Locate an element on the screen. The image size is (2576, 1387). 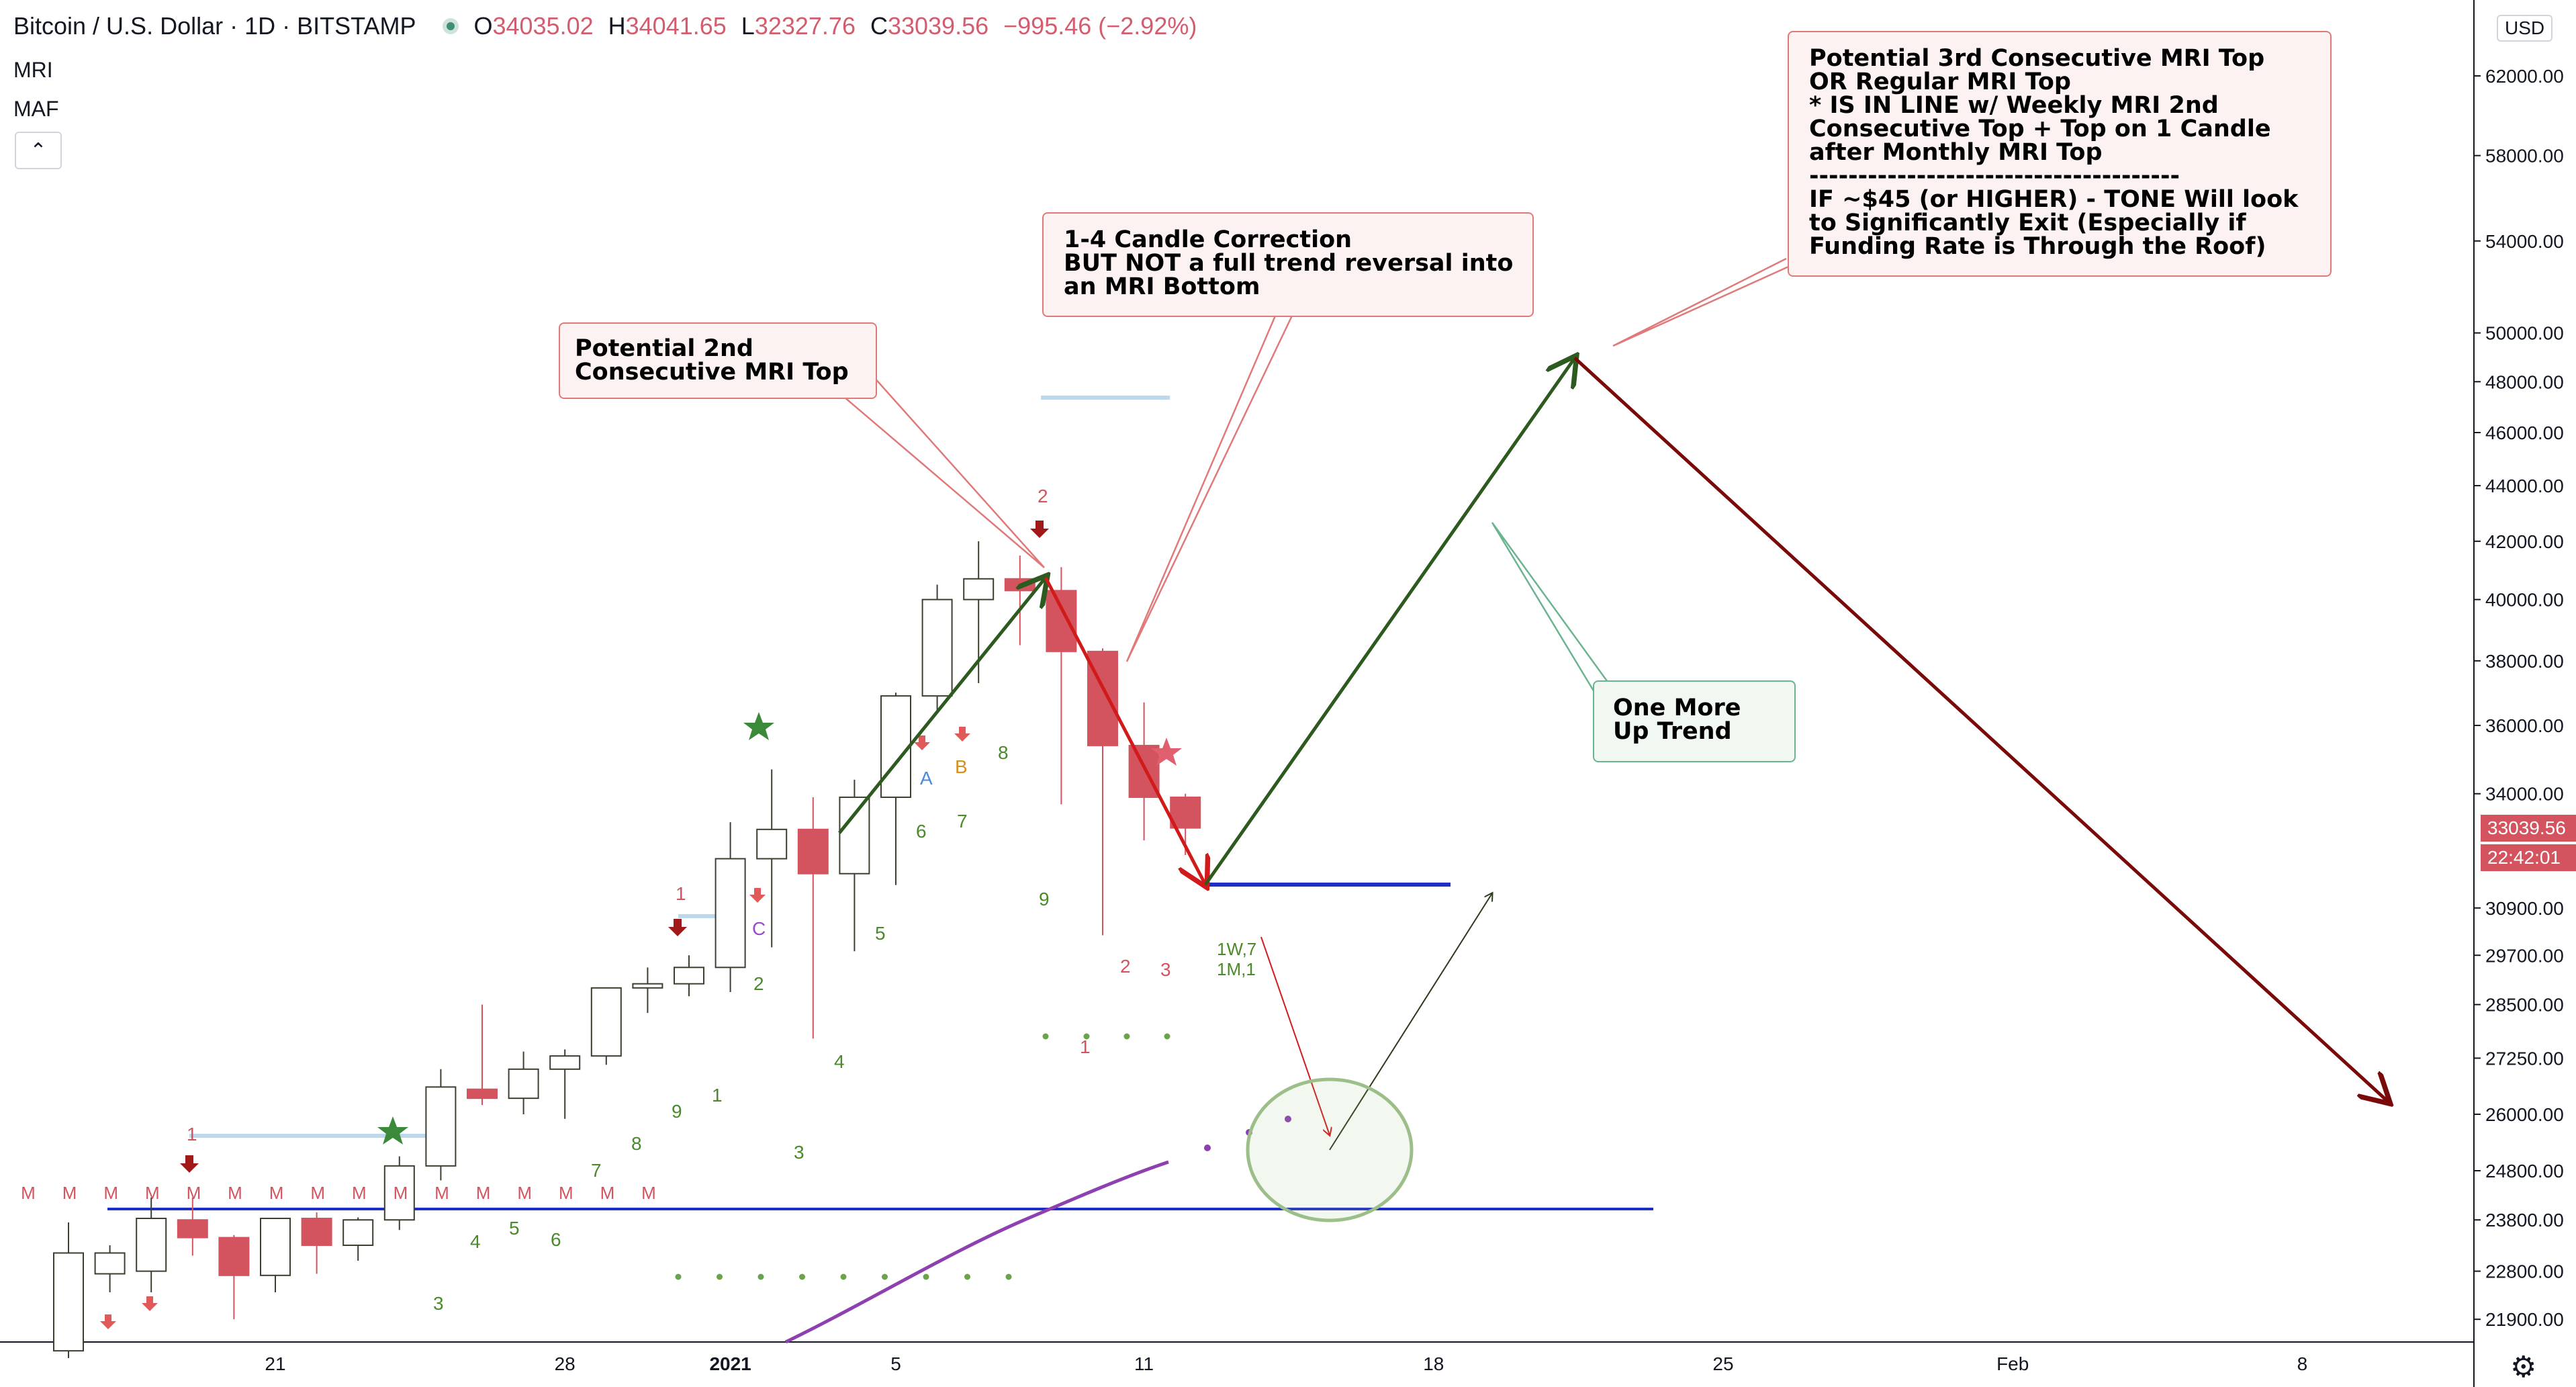
indicator-label-mri: MRI is located at coordinates (33, 70).